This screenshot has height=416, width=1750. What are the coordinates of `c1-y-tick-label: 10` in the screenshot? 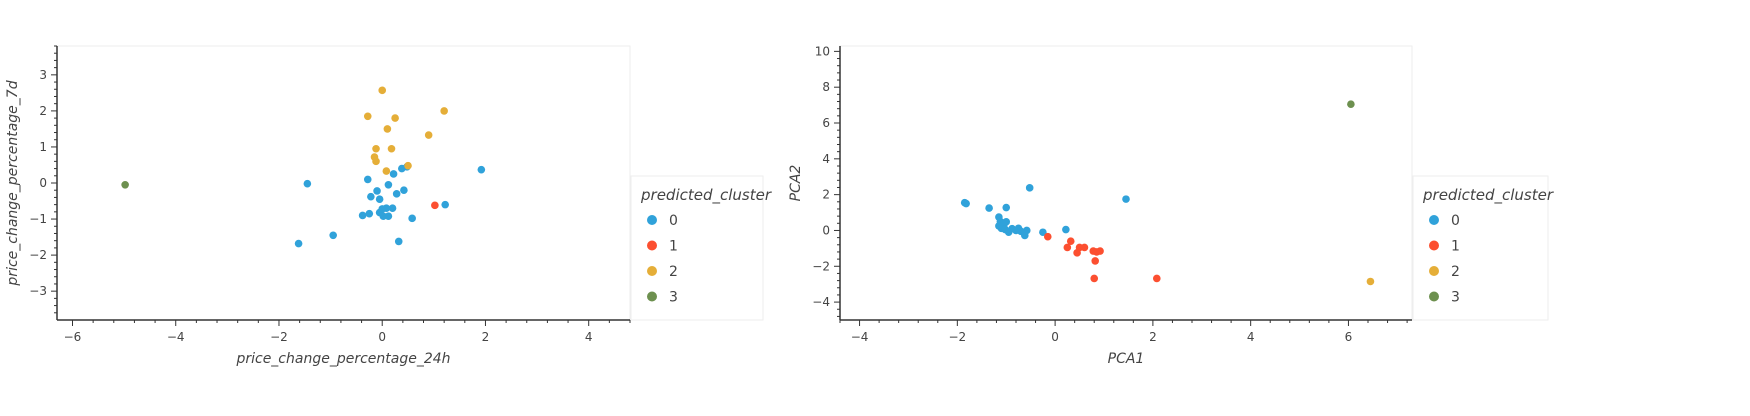 It's located at (822, 51).